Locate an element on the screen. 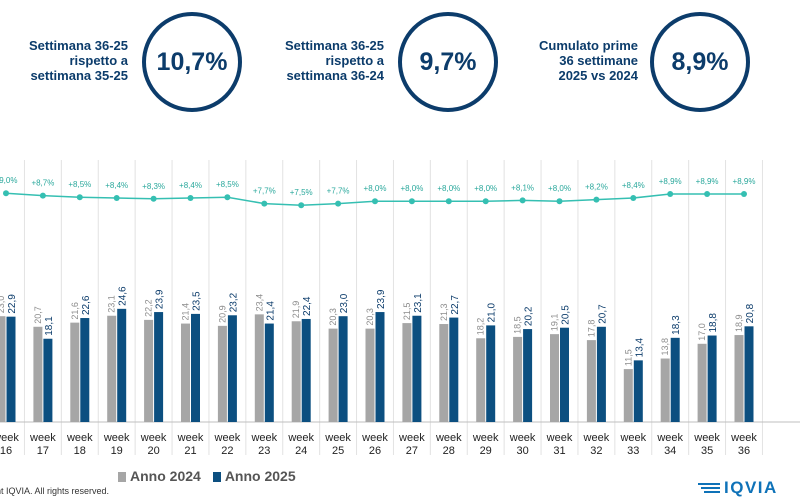 The image size is (800, 500). growth-label: +7,5% is located at coordinates (301, 192).